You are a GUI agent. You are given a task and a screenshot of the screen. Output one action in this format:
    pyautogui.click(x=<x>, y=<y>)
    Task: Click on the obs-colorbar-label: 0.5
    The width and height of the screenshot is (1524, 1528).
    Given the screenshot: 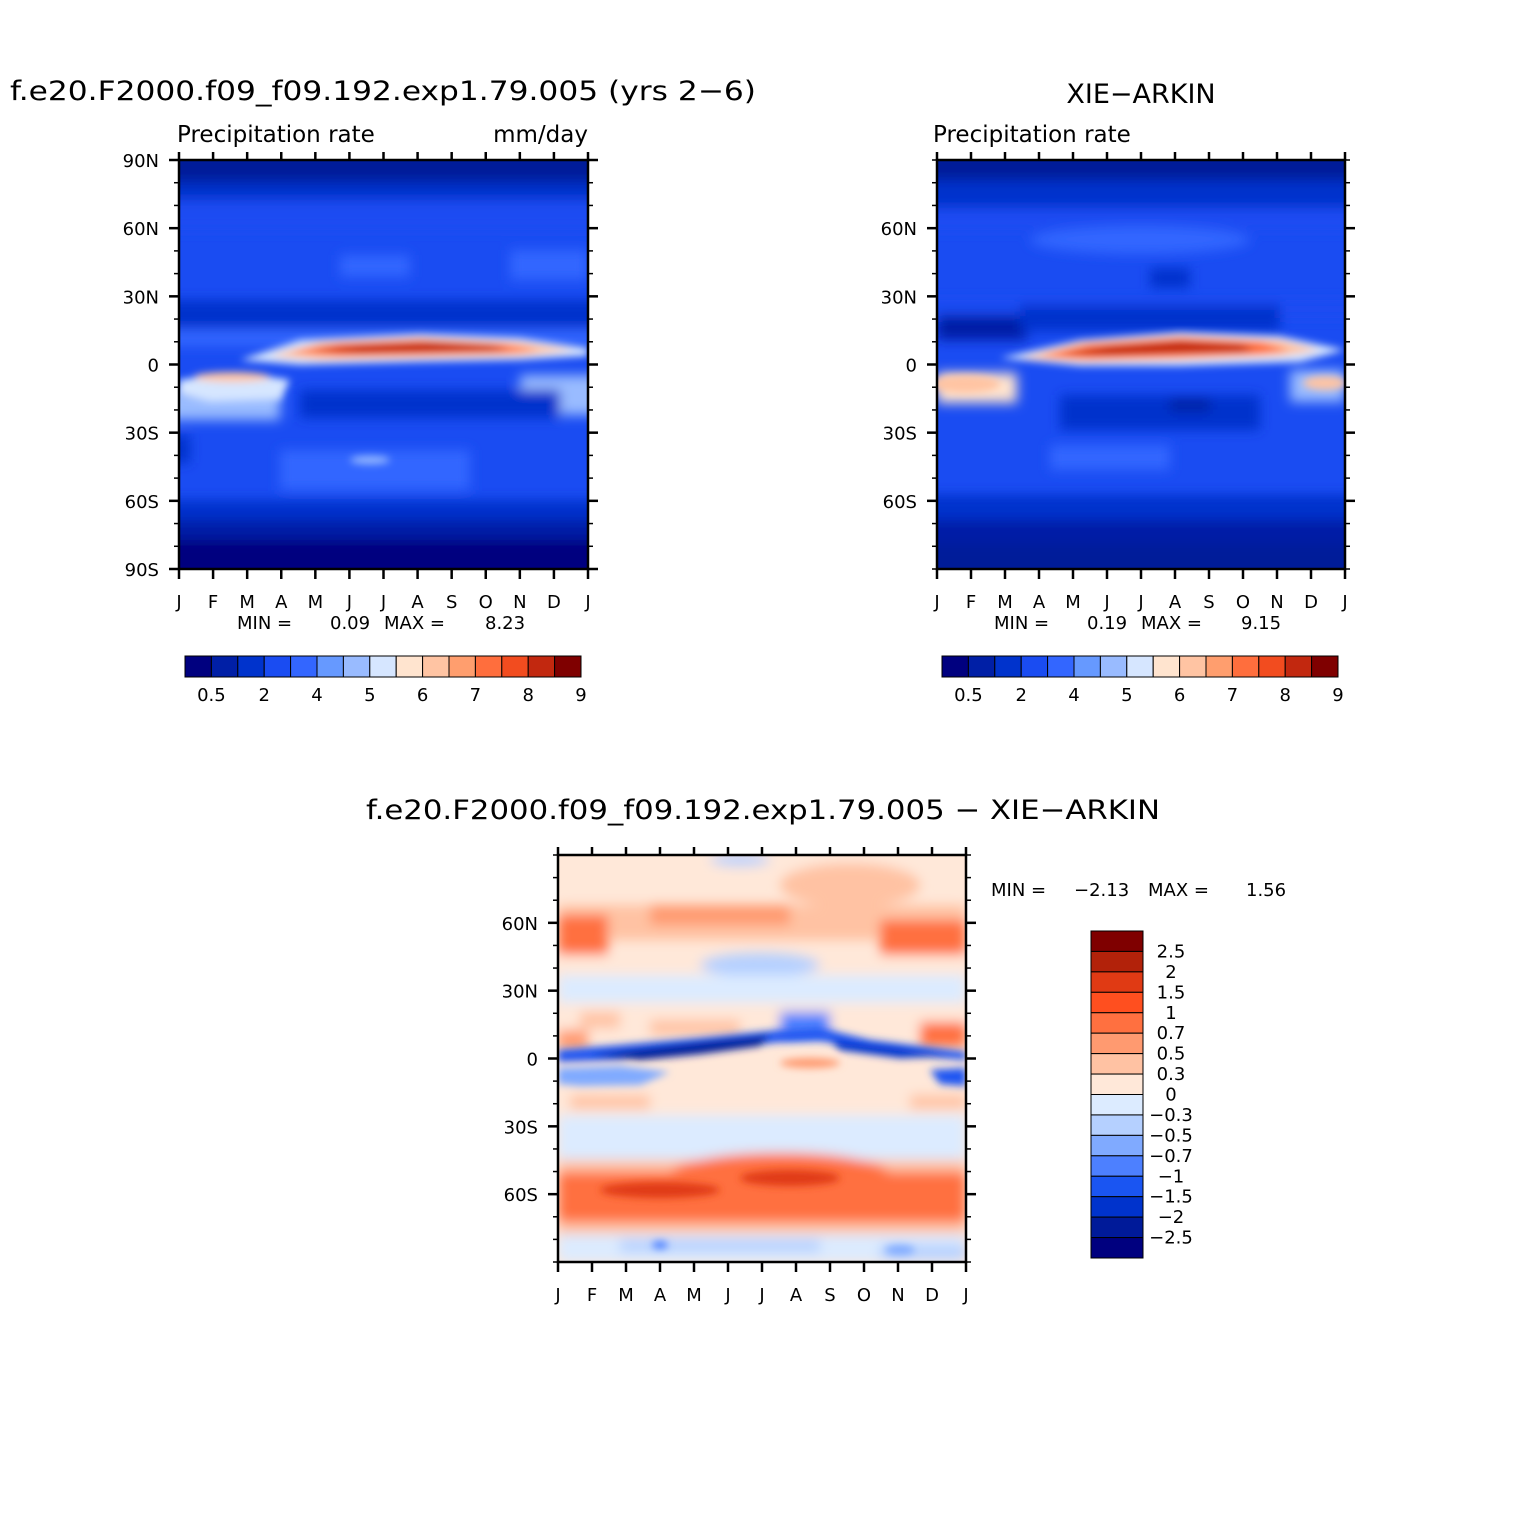 What is the action you would take?
    pyautogui.click(x=968, y=695)
    